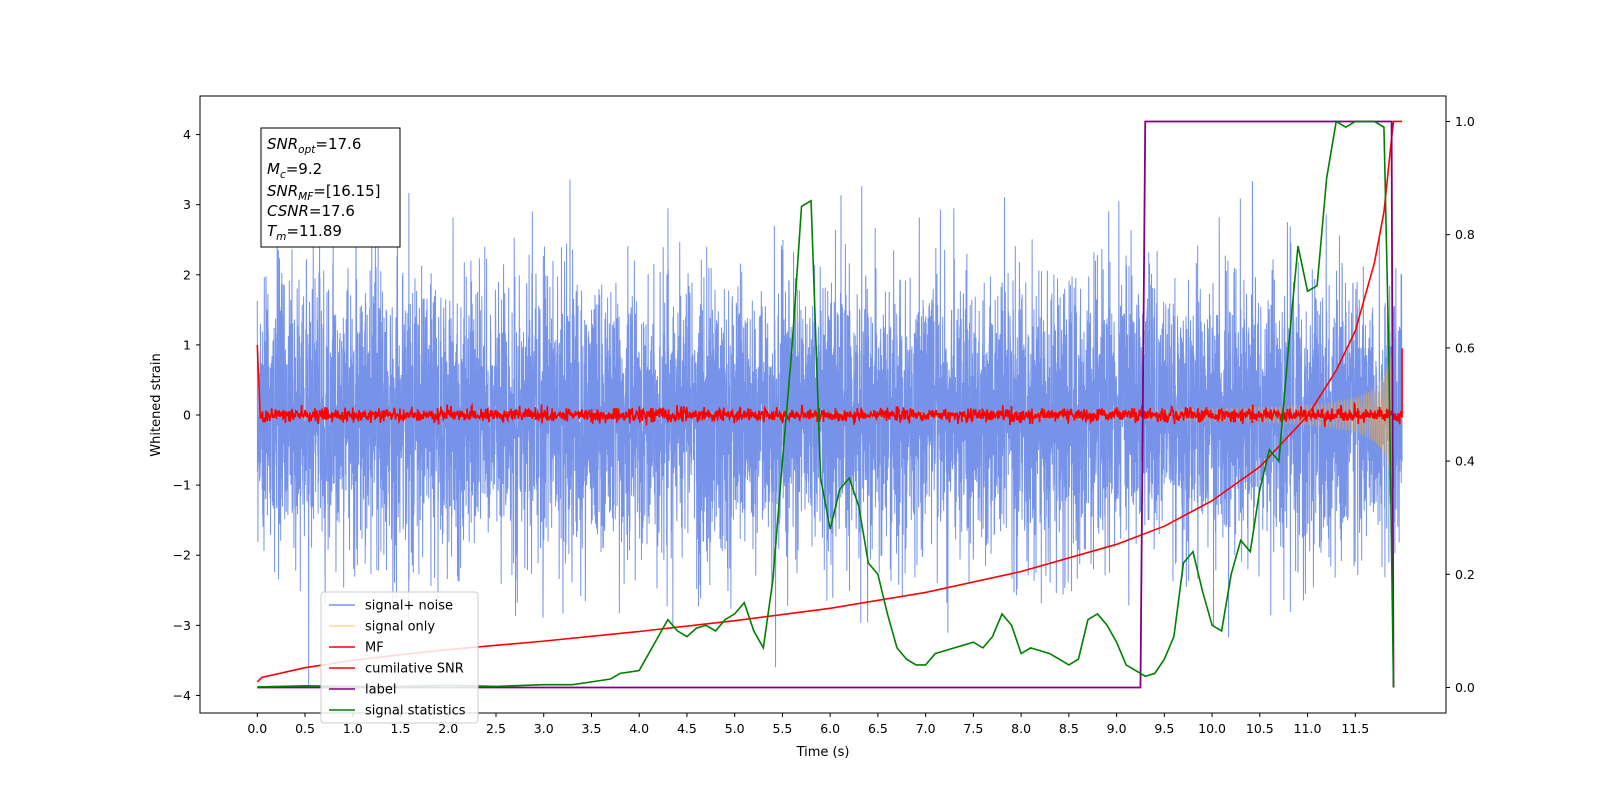 The height and width of the screenshot is (800, 1600). What do you see at coordinates (823, 752) in the screenshot?
I see `x-axis-label: Time (s)` at bounding box center [823, 752].